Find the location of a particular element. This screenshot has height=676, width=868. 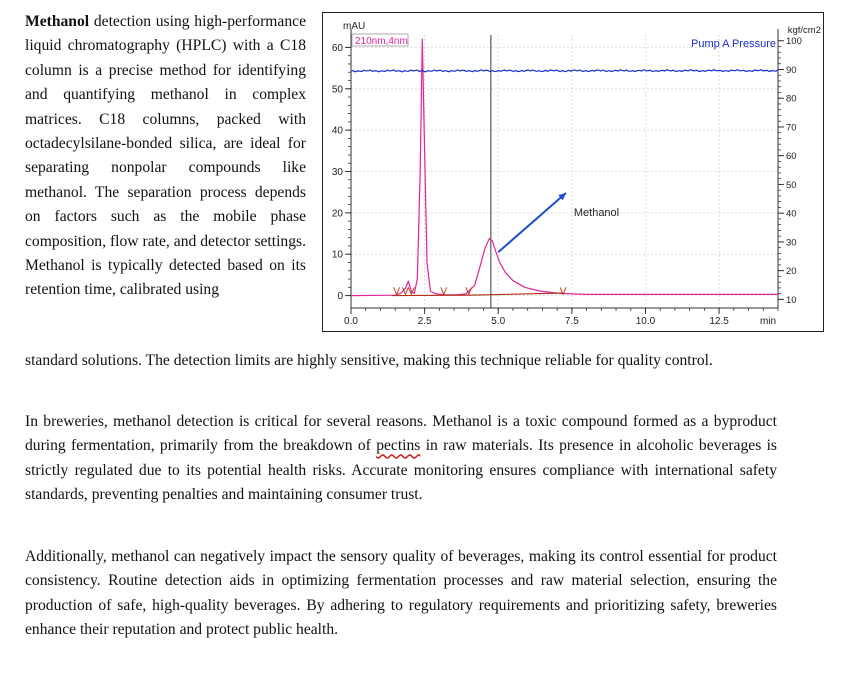

x-tick-label: 0.0 is located at coordinates (351, 321).